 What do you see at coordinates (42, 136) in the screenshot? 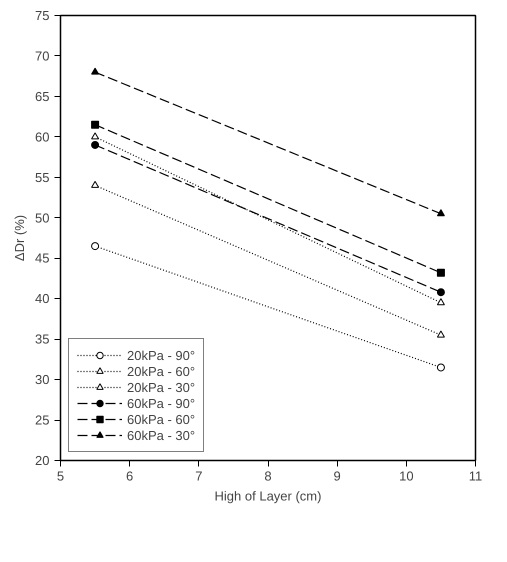
I see `y-tick-label: 60` at bounding box center [42, 136].